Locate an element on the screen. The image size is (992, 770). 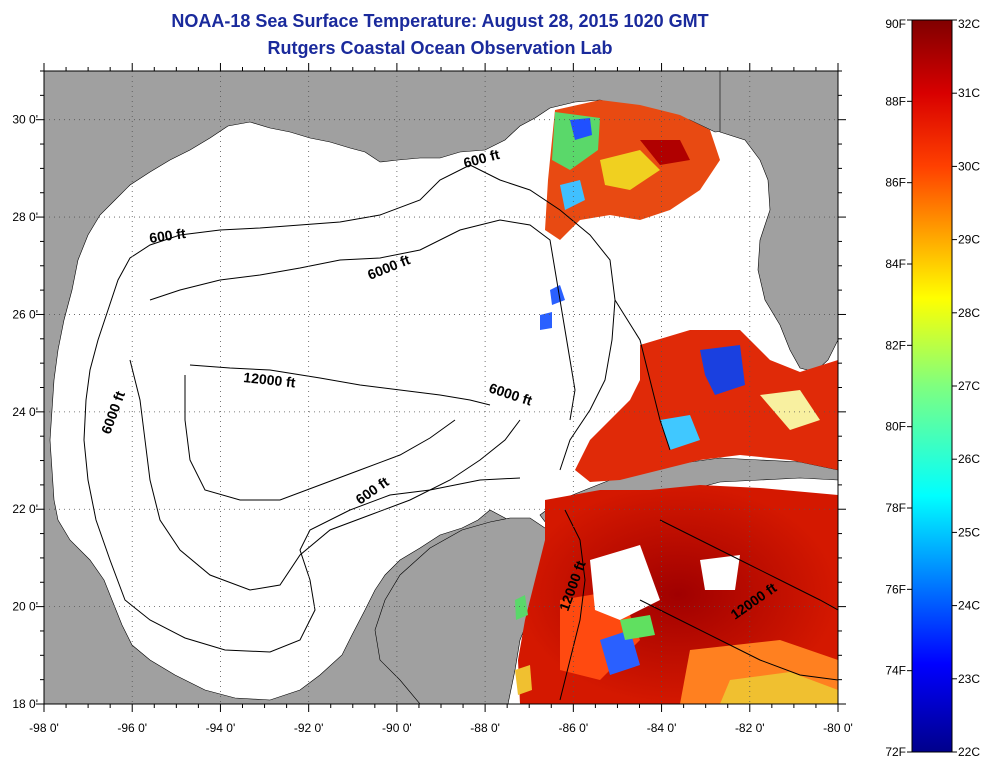
colorbar-fahrenheit-scale: 90F 88F 86F 84F 82F 80F 78F 76F 74F 72F is located at coordinates (898, 388).